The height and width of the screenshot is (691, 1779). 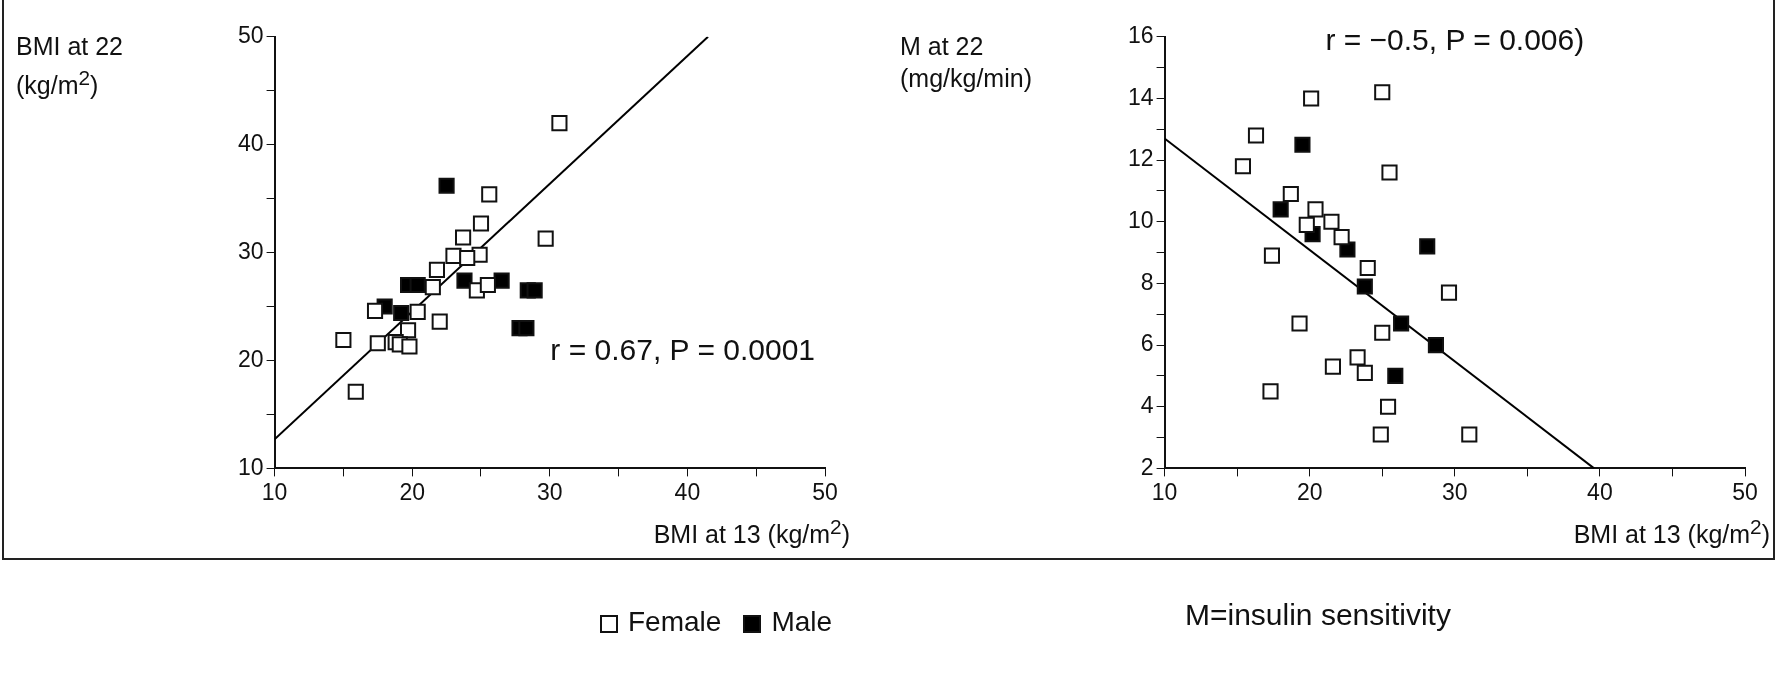 What do you see at coordinates (274, 491) in the screenshot?
I see `x-tick-label: 10` at bounding box center [274, 491].